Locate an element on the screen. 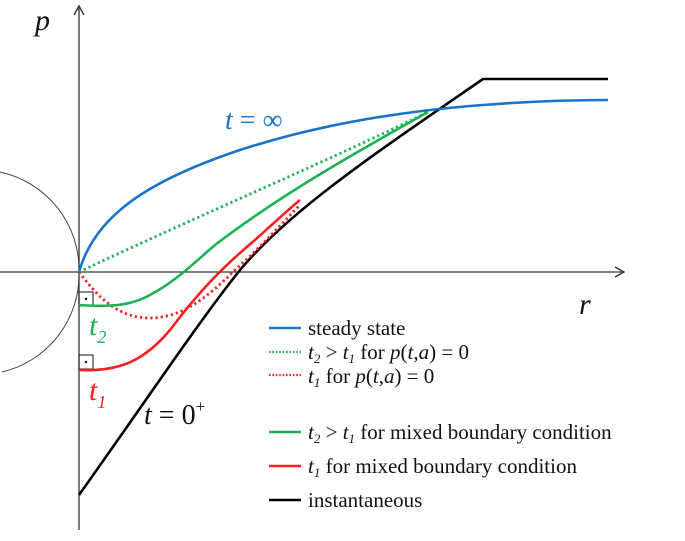 The image size is (685, 541). legend-item-t1-dirichlet: t1 for p(t,a) = 0 is located at coordinates (371, 377).